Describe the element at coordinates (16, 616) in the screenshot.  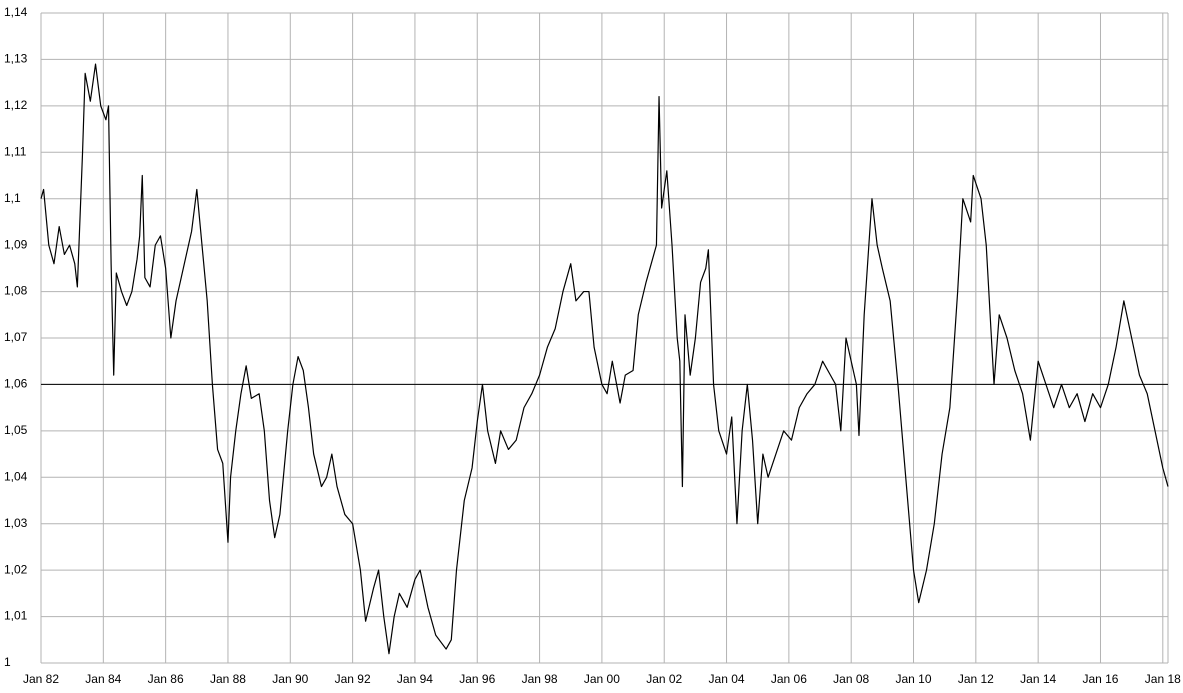
I see `y-tick-label: 1,01` at that location.